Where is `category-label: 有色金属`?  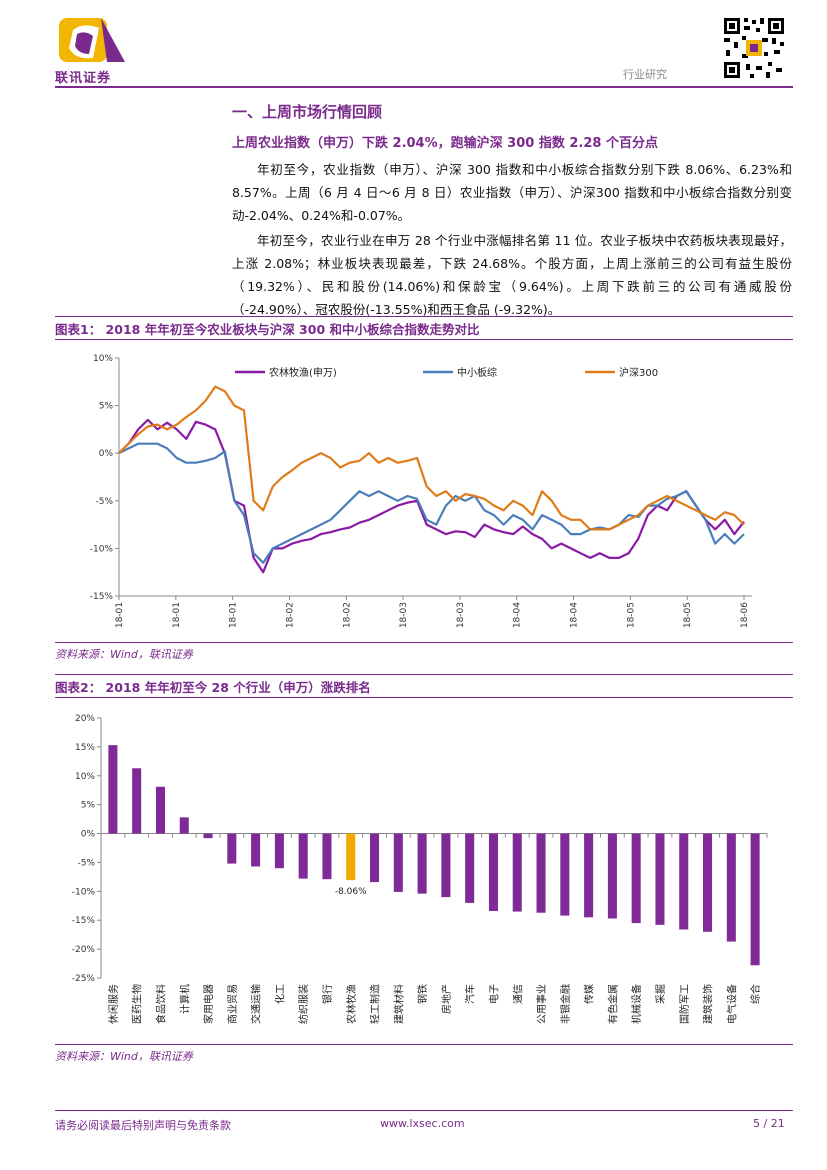 category-label: 有色金属 is located at coordinates (612, 1004).